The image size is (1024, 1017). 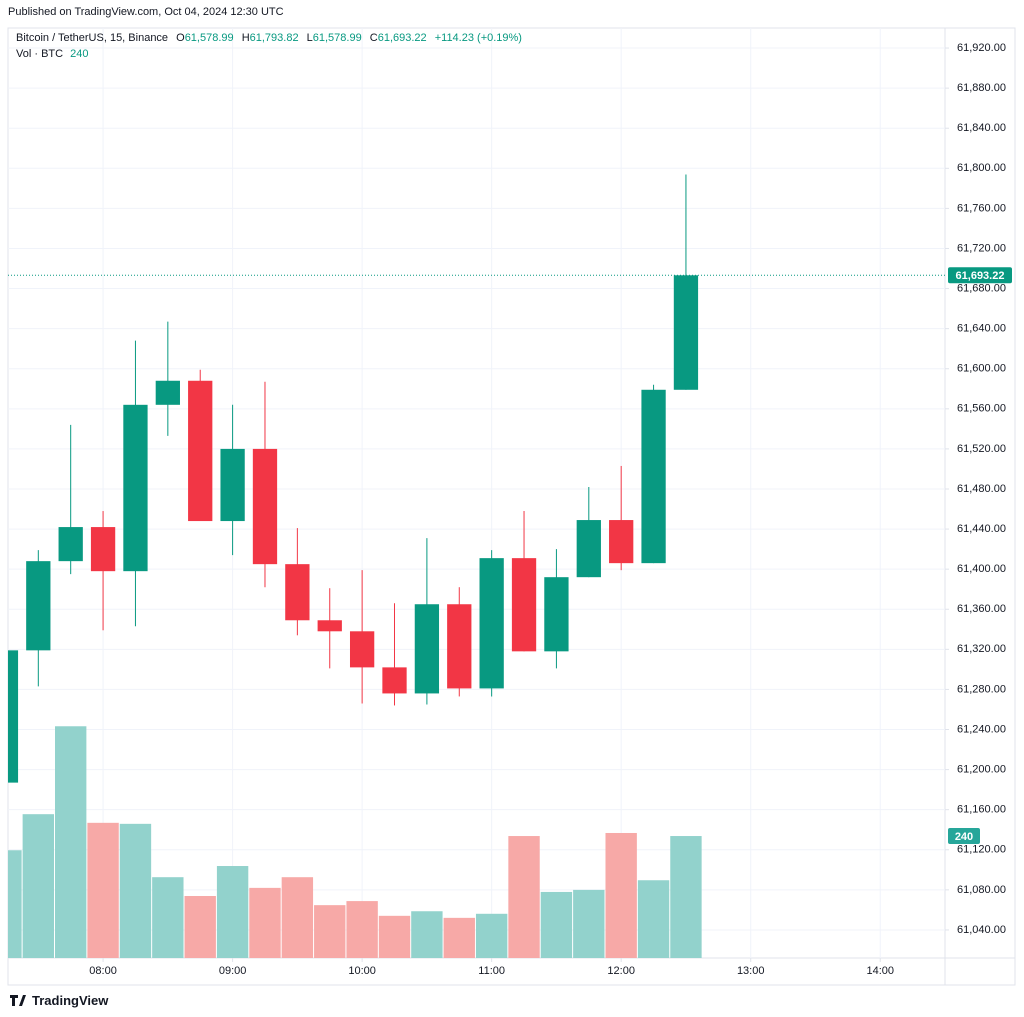 I want to click on last-price-tag, so click(x=980, y=275).